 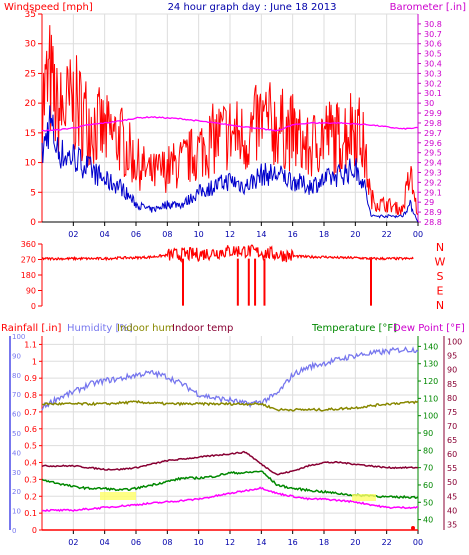 I want to click on barometer-axis-title: Barometer [.in], so click(x=428, y=7).